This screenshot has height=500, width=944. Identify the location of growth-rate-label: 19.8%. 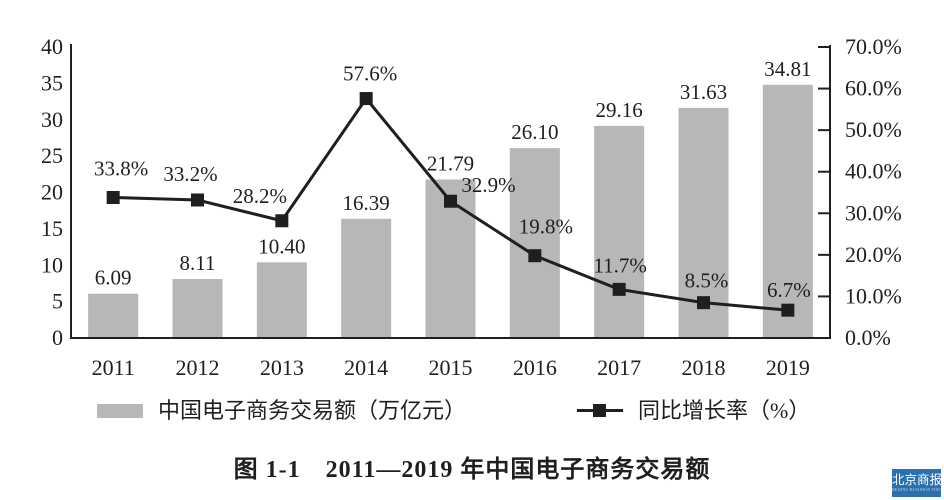
(546, 227).